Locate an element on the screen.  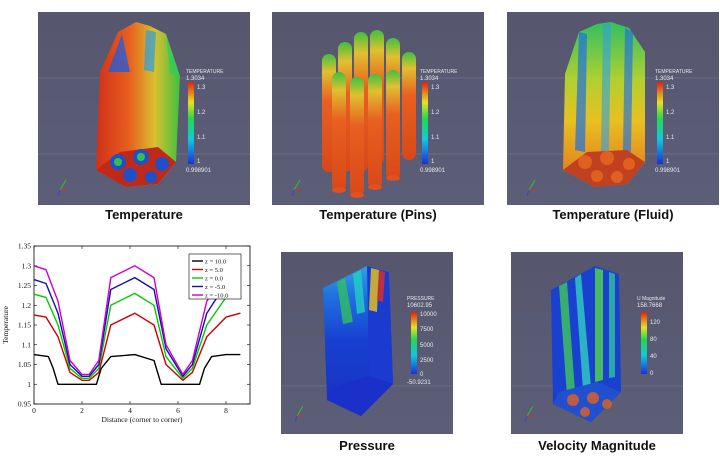
y-axis-label: Temperature is located at coordinates (5, 324).